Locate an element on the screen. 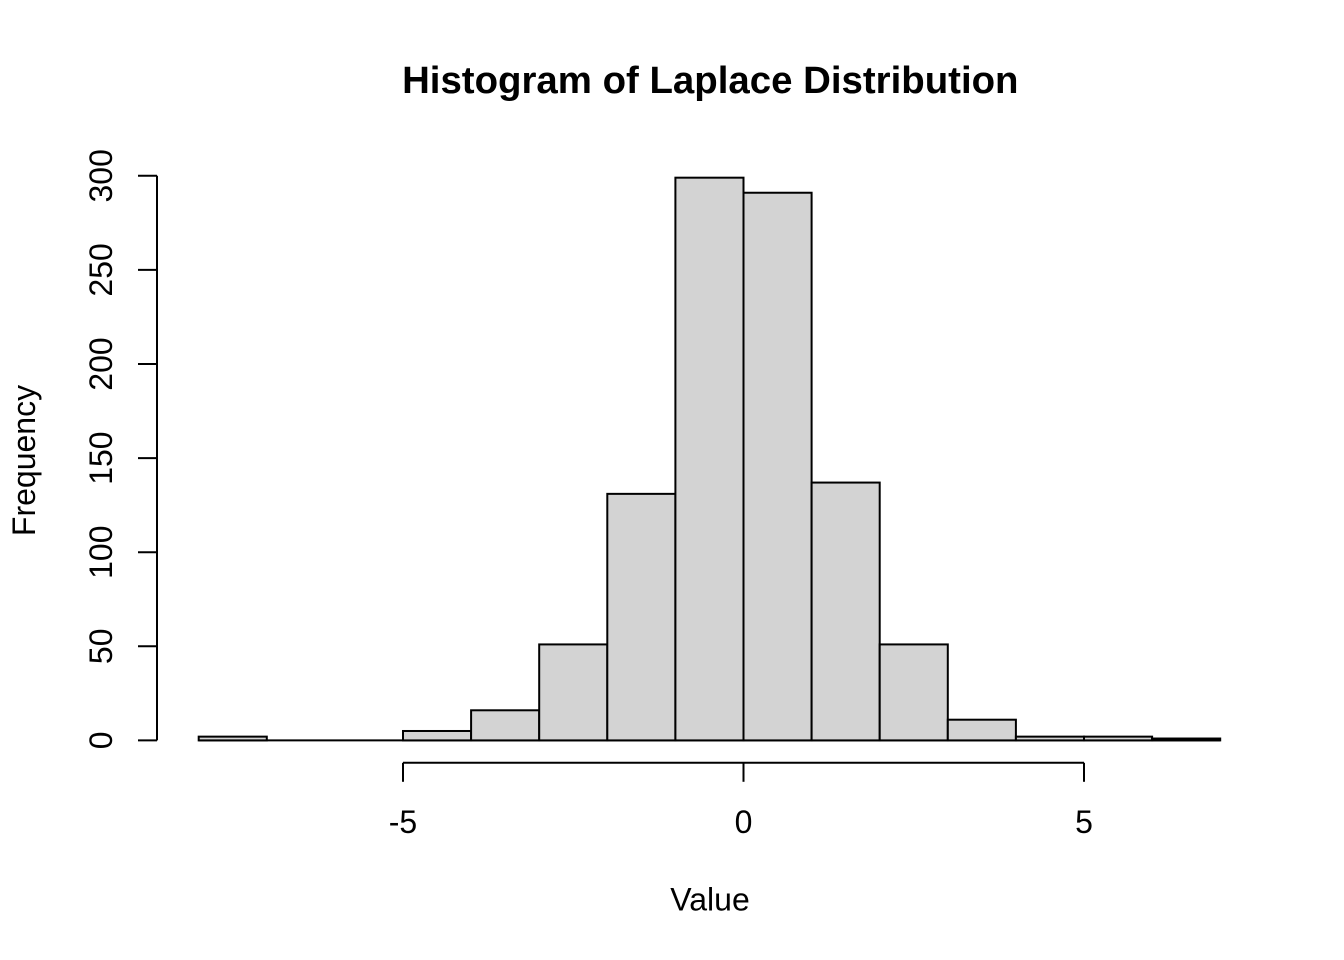 This screenshot has width=1344, height=960. svg-text: 100 is located at coordinates (101, 552).